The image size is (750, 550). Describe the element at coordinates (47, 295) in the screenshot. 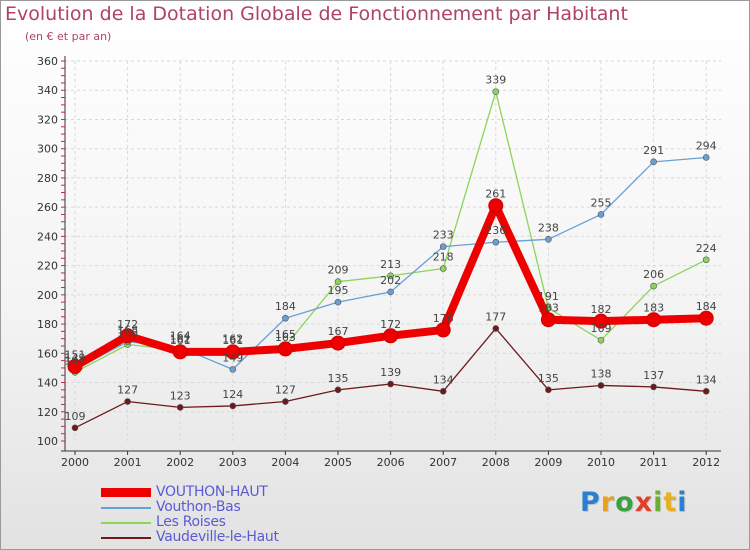

I see `y-tick-label: 200` at that location.